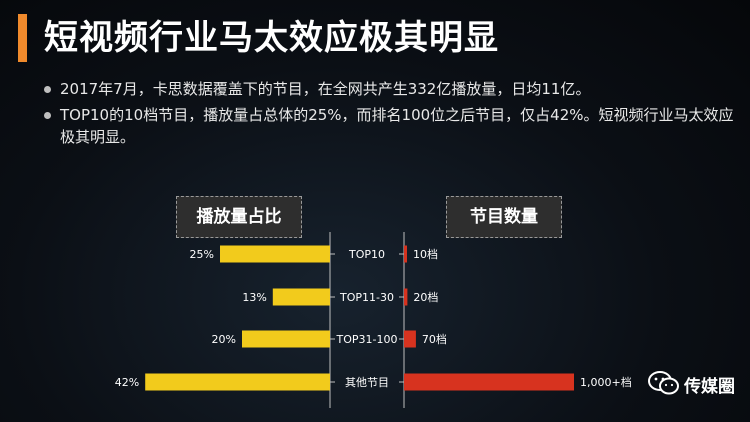 The width and height of the screenshot is (750, 422). What do you see at coordinates (271, 38) in the screenshot?
I see `page-title: 短视频行业马太效应极其明显` at bounding box center [271, 38].